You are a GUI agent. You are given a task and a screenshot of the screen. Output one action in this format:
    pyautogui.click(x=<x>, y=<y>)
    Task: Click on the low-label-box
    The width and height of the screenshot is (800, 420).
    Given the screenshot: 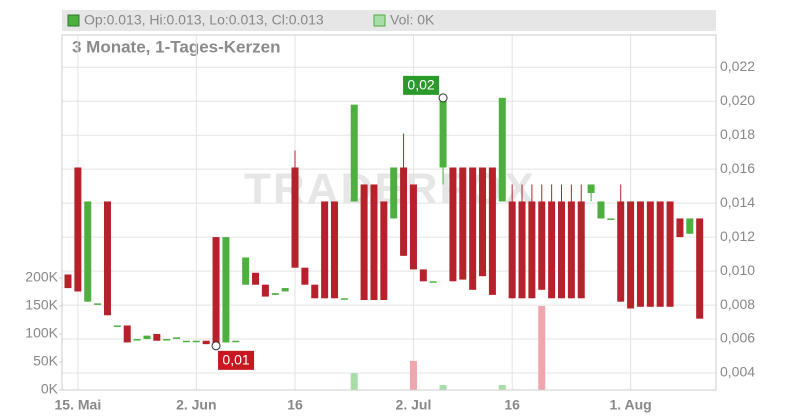 What is the action you would take?
    pyautogui.click(x=236, y=360)
    